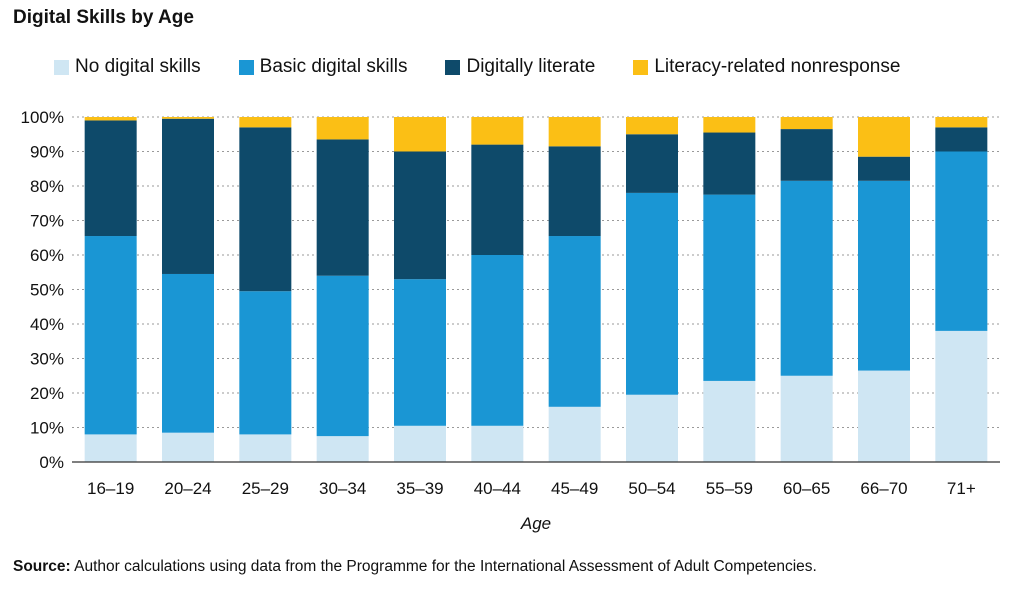 This screenshot has height=602, width=1029. What do you see at coordinates (419, 488) in the screenshot?
I see `x-tick-label: 35–39` at bounding box center [419, 488].